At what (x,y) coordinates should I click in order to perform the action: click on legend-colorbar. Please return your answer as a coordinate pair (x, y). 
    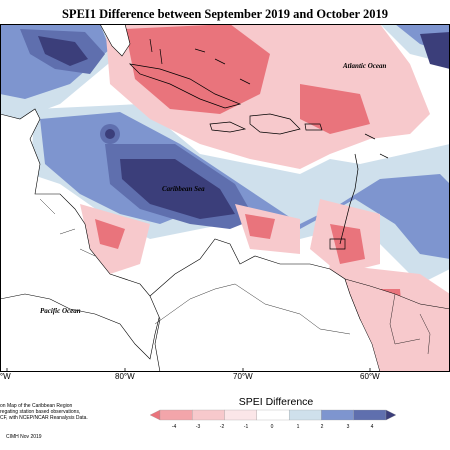
    Looking at the image, I should click on (273, 415).